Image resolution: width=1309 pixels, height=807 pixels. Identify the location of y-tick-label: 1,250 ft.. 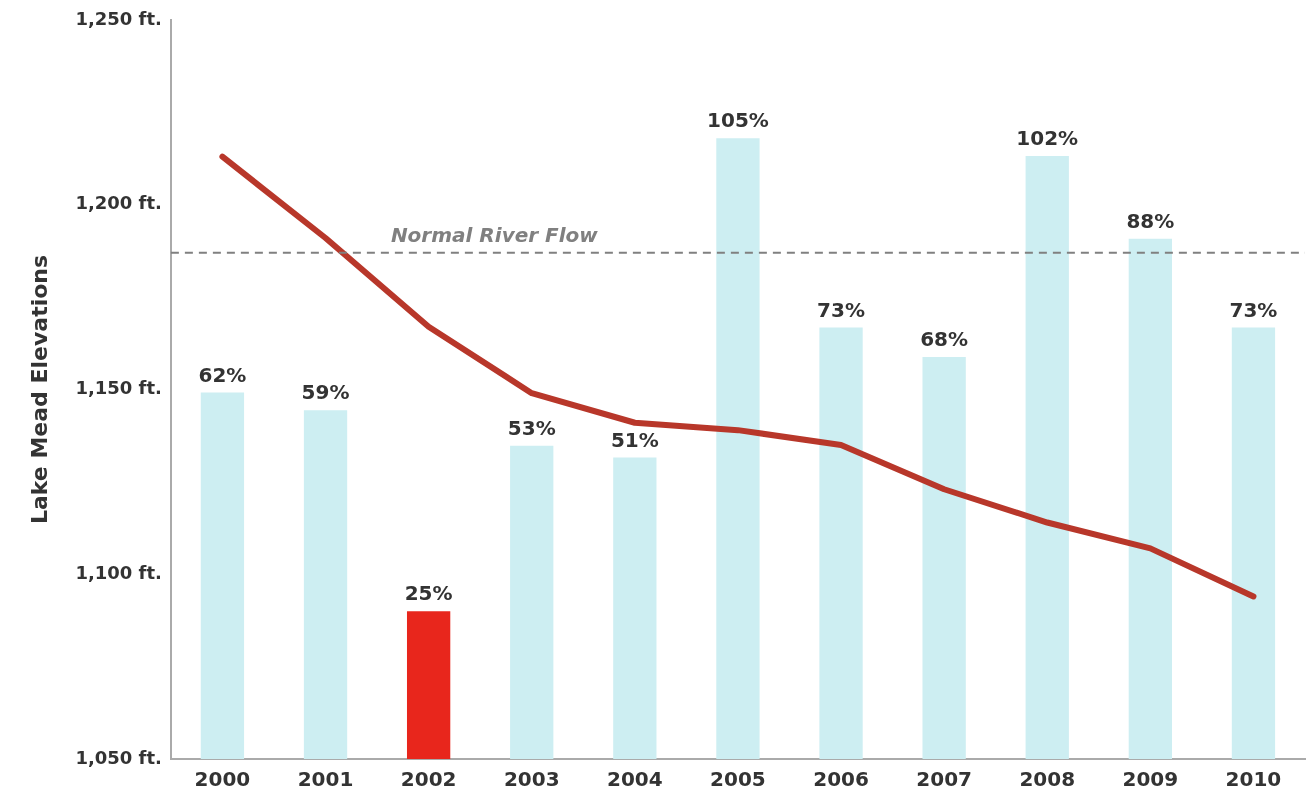
(118, 18).